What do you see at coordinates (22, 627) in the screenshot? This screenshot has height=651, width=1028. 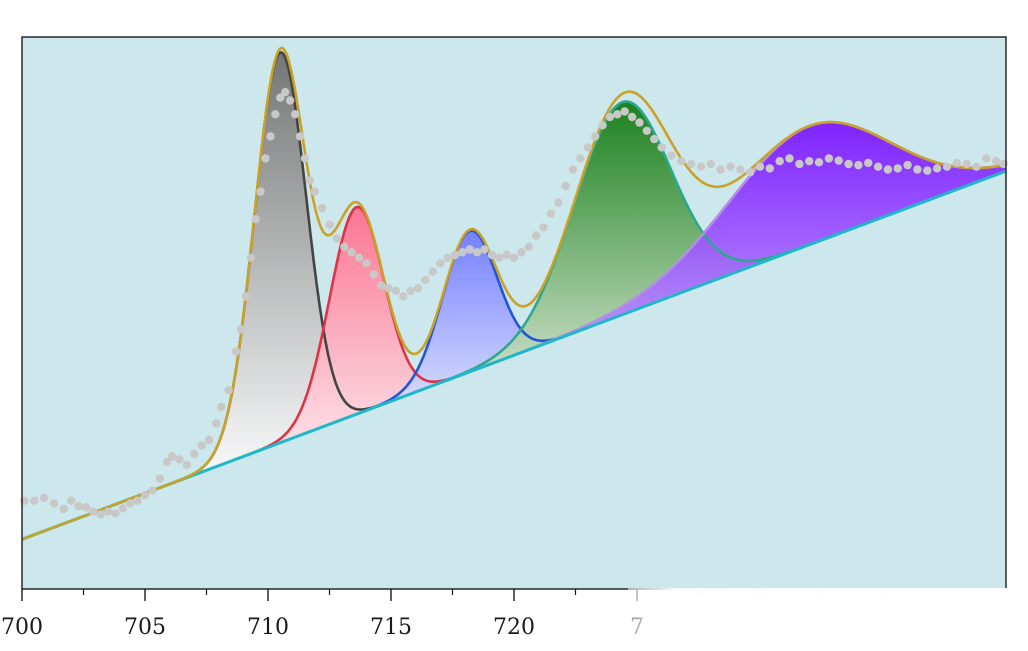 I see `x-tick-label: 700` at bounding box center [22, 627].